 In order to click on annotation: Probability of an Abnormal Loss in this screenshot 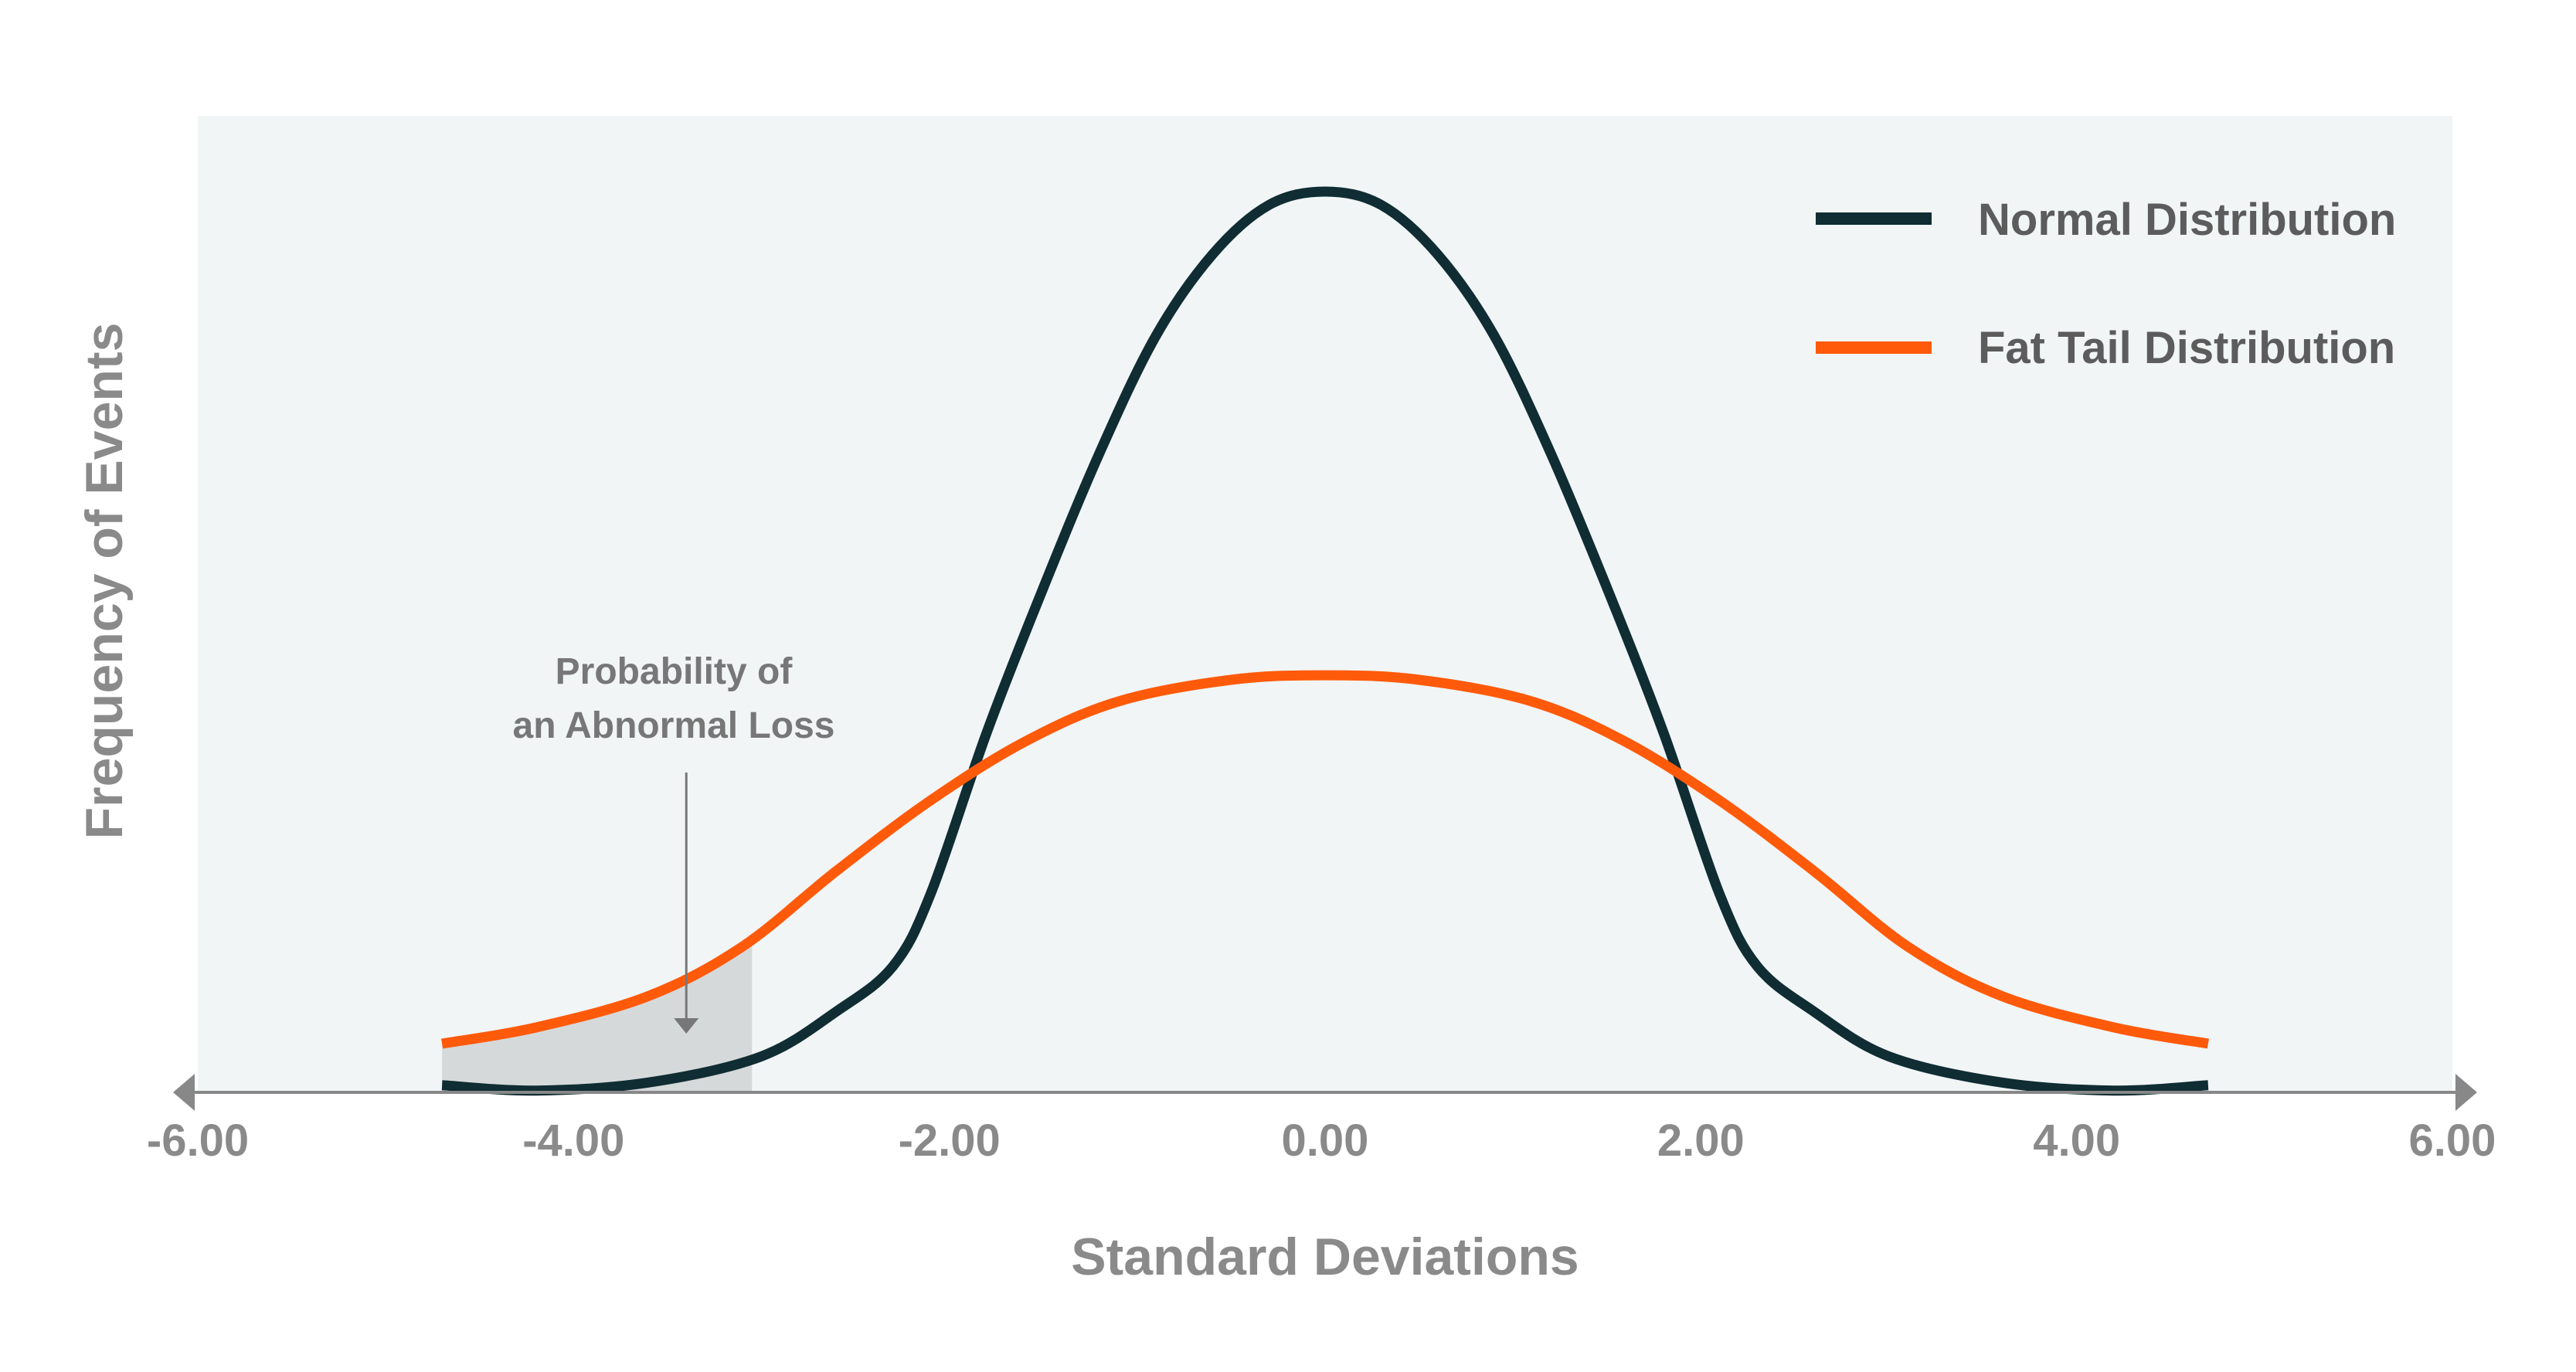, I will do `click(674, 842)`.